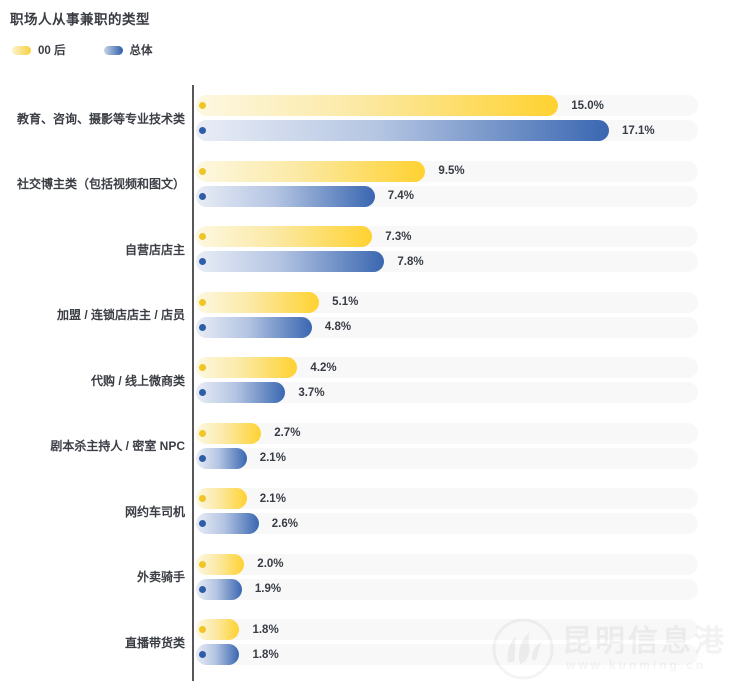 The width and height of the screenshot is (732, 689). Describe the element at coordinates (193, 383) in the screenshot. I see `y-axis-line` at that location.